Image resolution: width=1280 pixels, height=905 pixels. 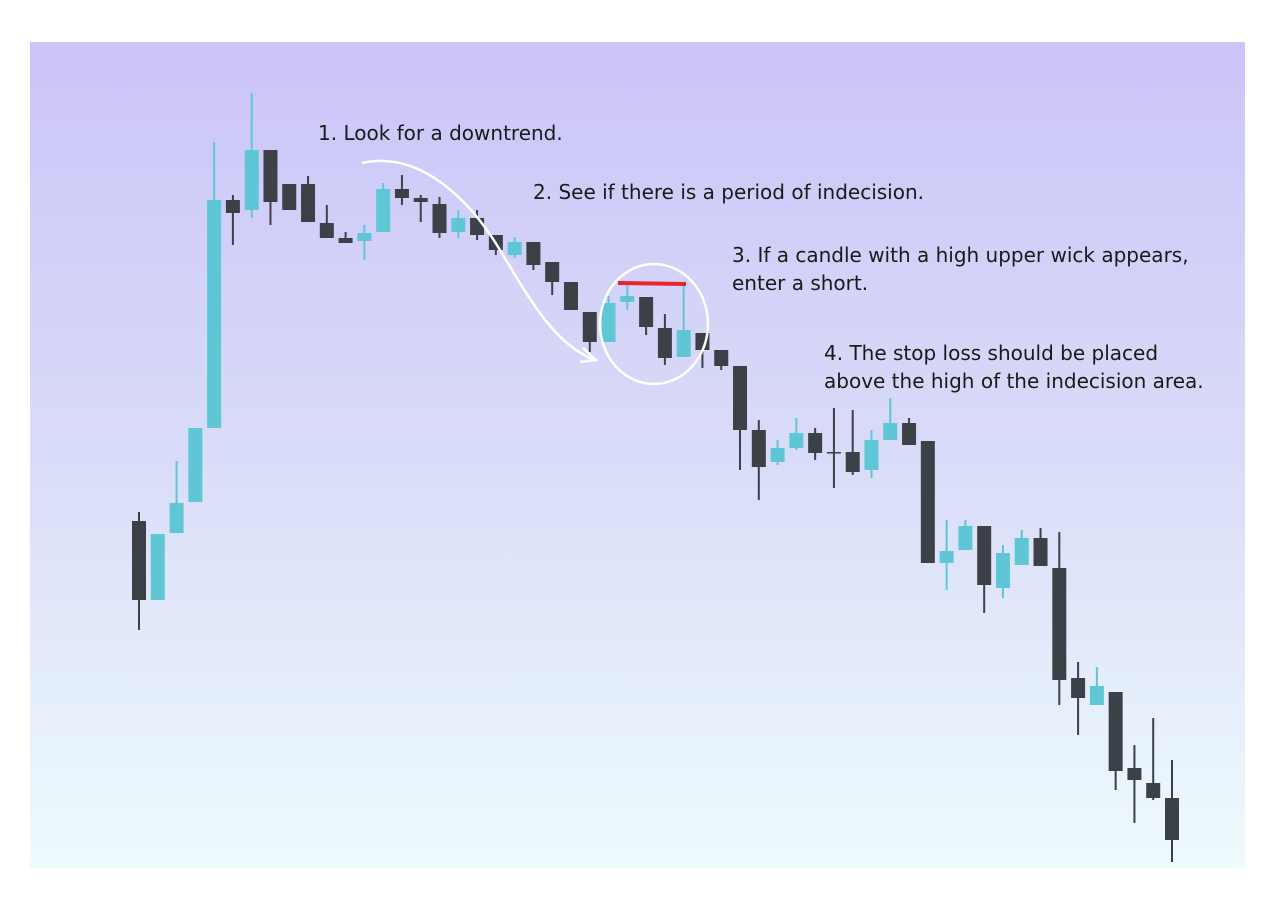 What do you see at coordinates (652, 283) in the screenshot?
I see `stop-loss-line` at bounding box center [652, 283].